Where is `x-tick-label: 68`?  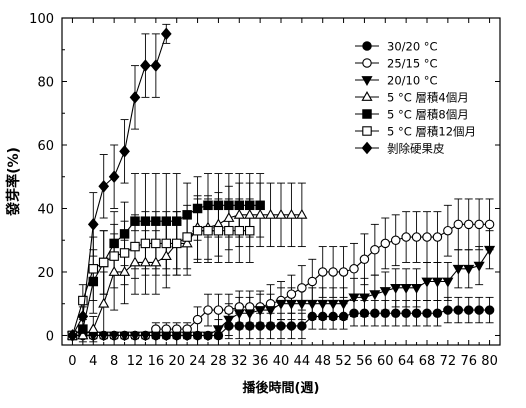 x-tick-label: 68 is located at coordinates (427, 361).